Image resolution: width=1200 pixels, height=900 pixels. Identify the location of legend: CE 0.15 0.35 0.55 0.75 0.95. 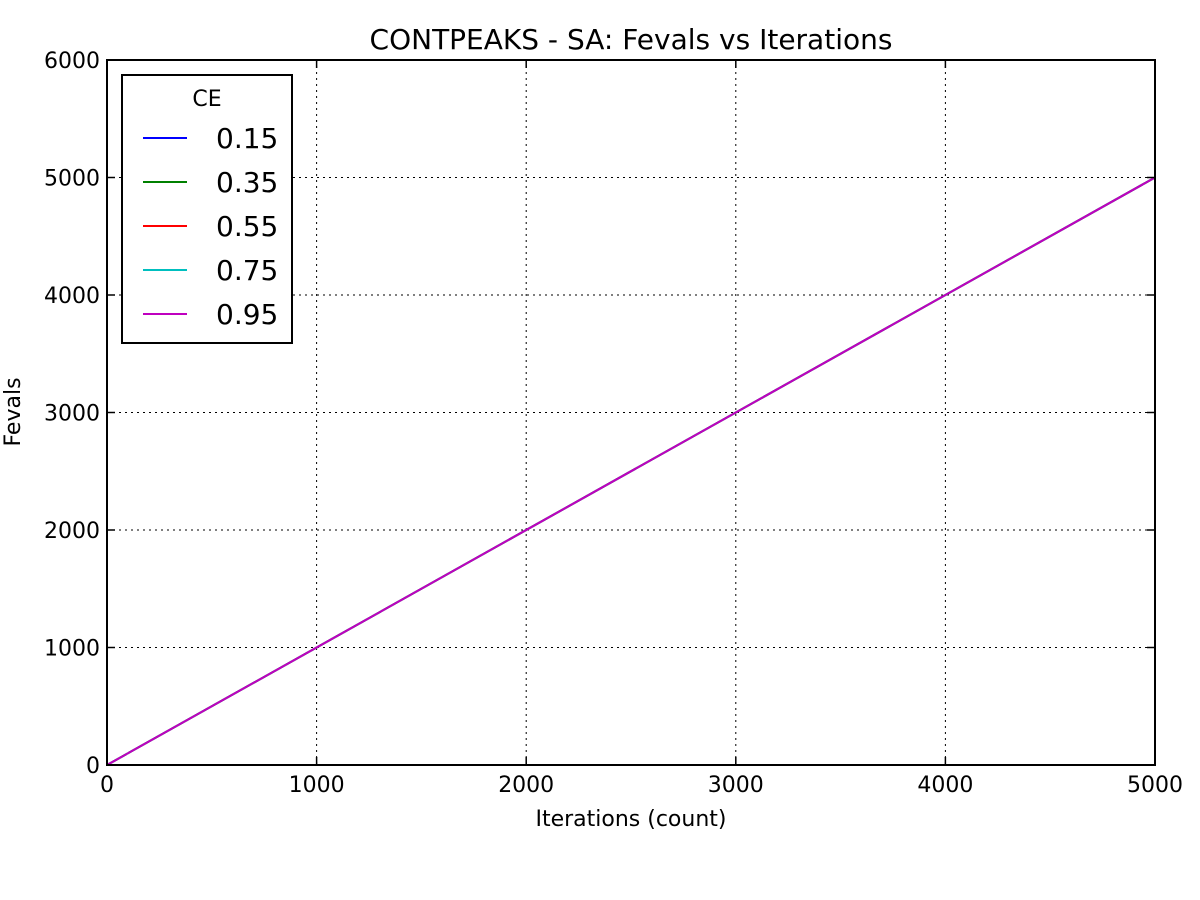
(207, 209).